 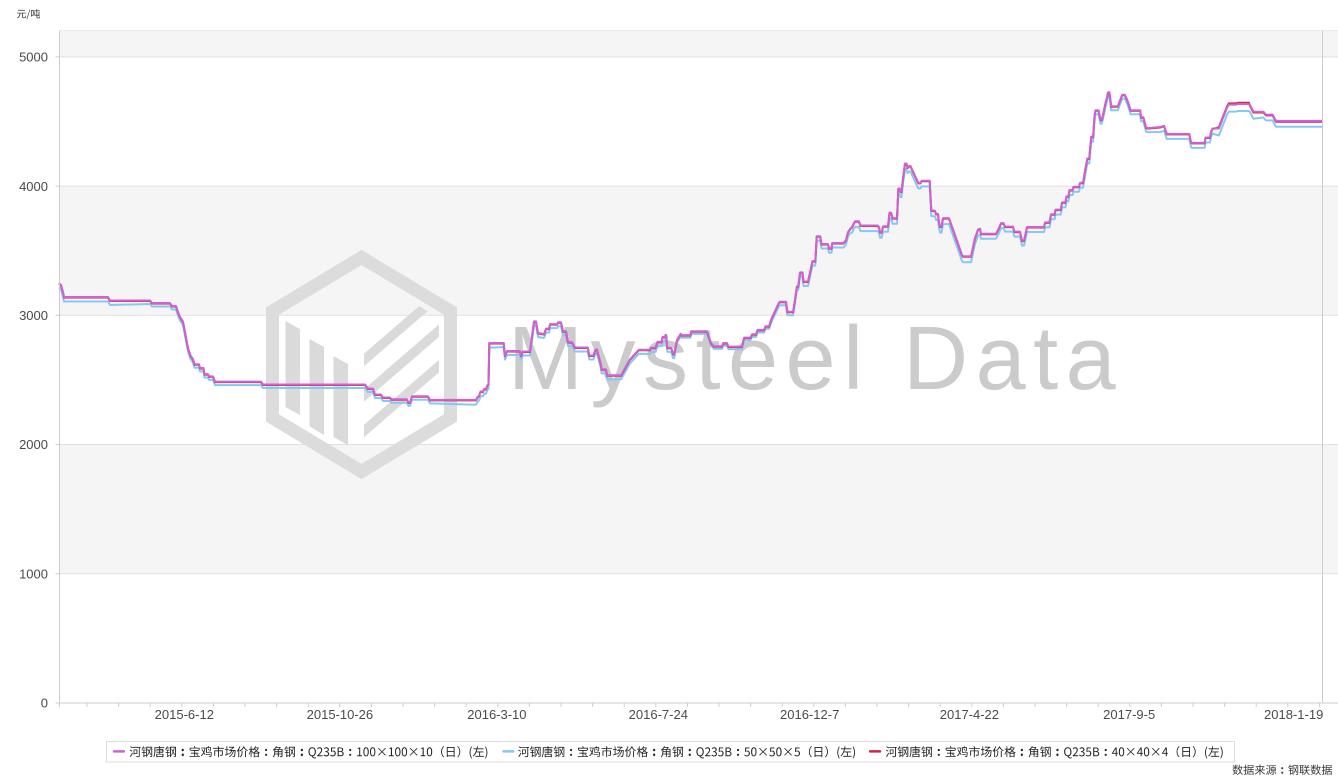 What do you see at coordinates (33, 444) in the screenshot?
I see `svg-text: 2000` at bounding box center [33, 444].